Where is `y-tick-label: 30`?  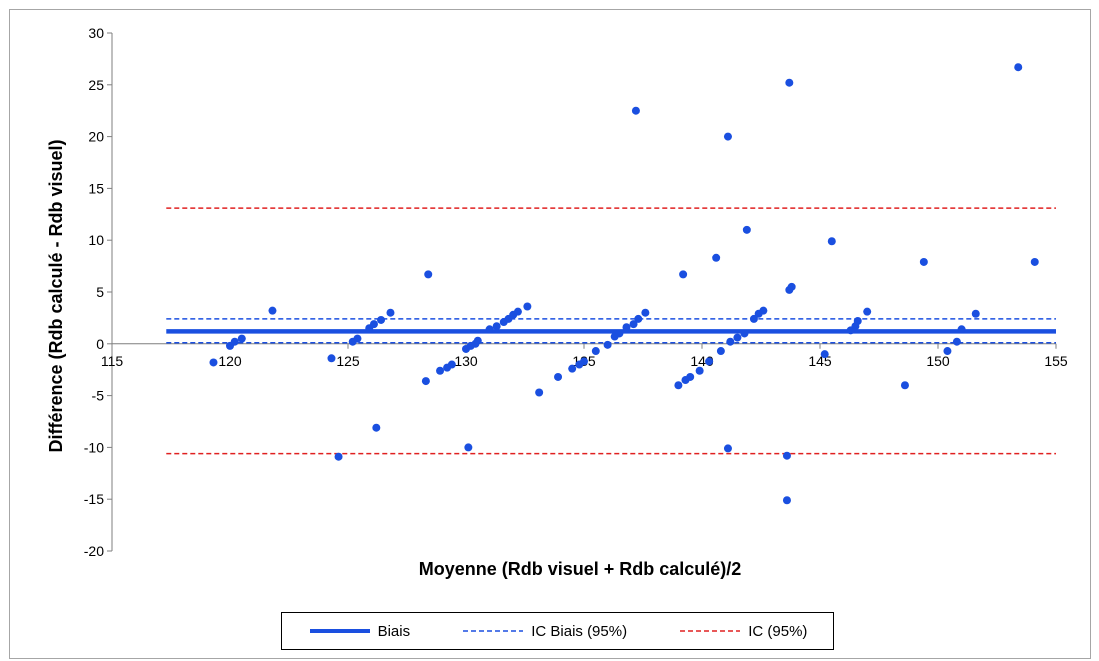 y-tick-label: 30 is located at coordinates (96, 33).